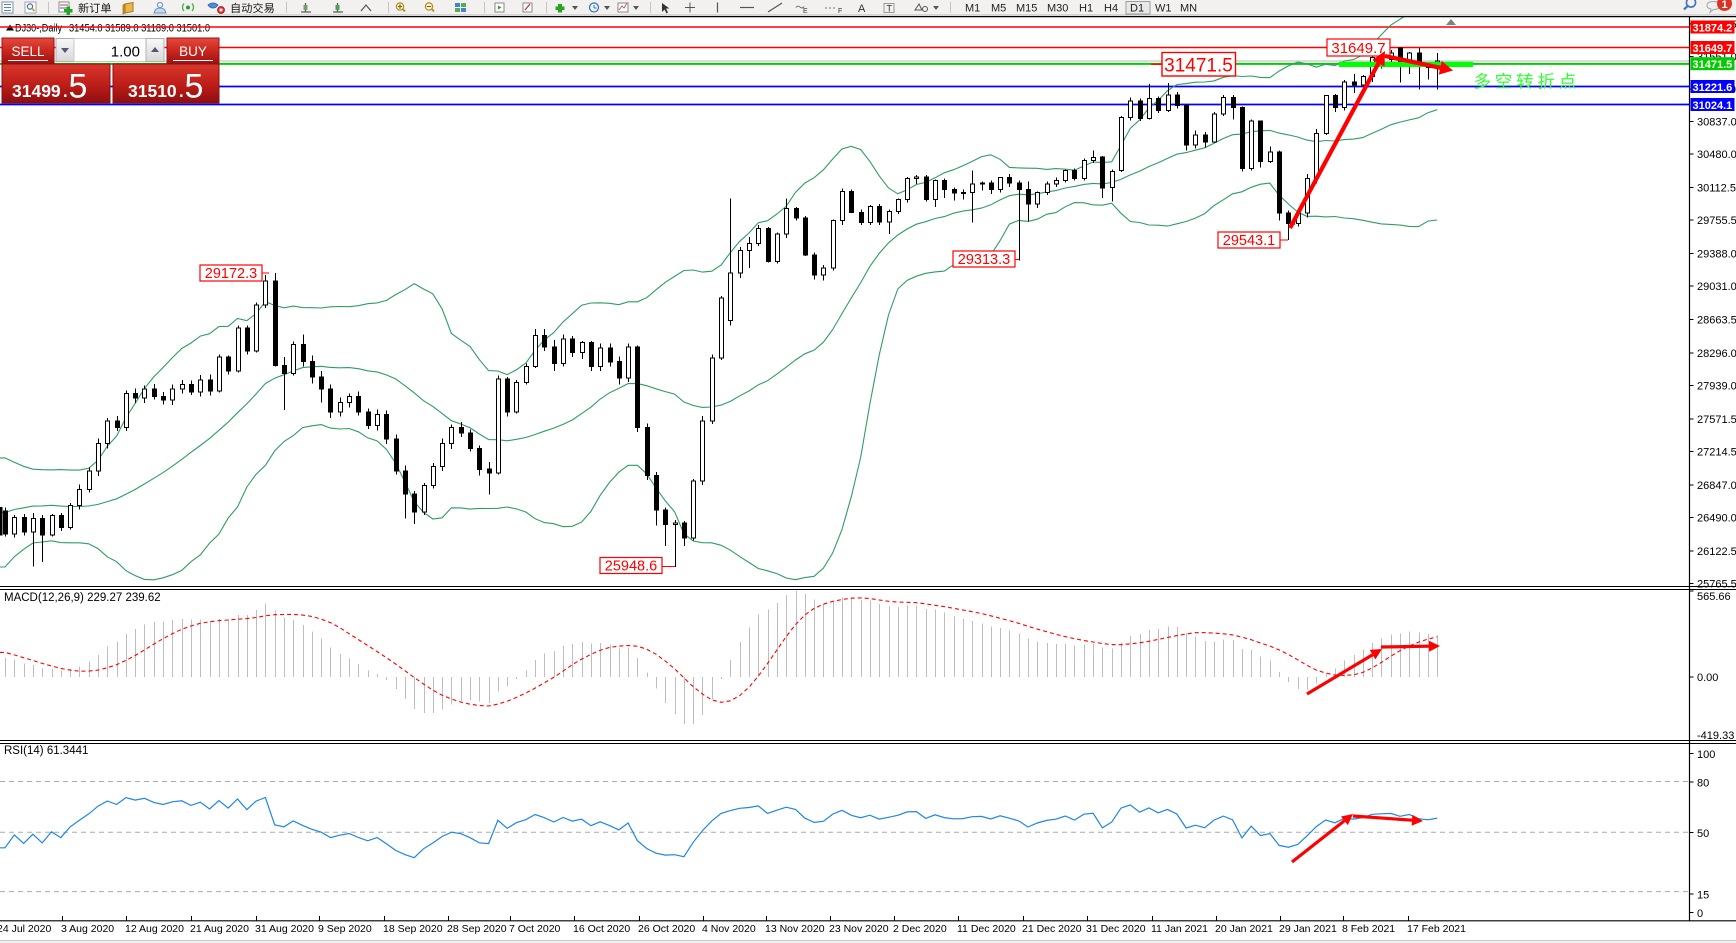  Describe the element at coordinates (1086, 9) in the screenshot. I see `svg-text: H1` at that location.